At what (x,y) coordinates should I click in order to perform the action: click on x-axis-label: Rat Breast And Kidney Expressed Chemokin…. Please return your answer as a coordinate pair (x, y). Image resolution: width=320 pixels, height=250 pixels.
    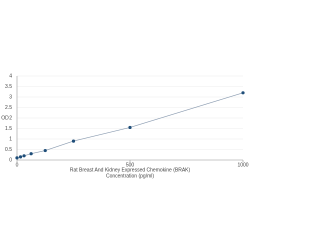
    Looking at the image, I should click on (130, 170).